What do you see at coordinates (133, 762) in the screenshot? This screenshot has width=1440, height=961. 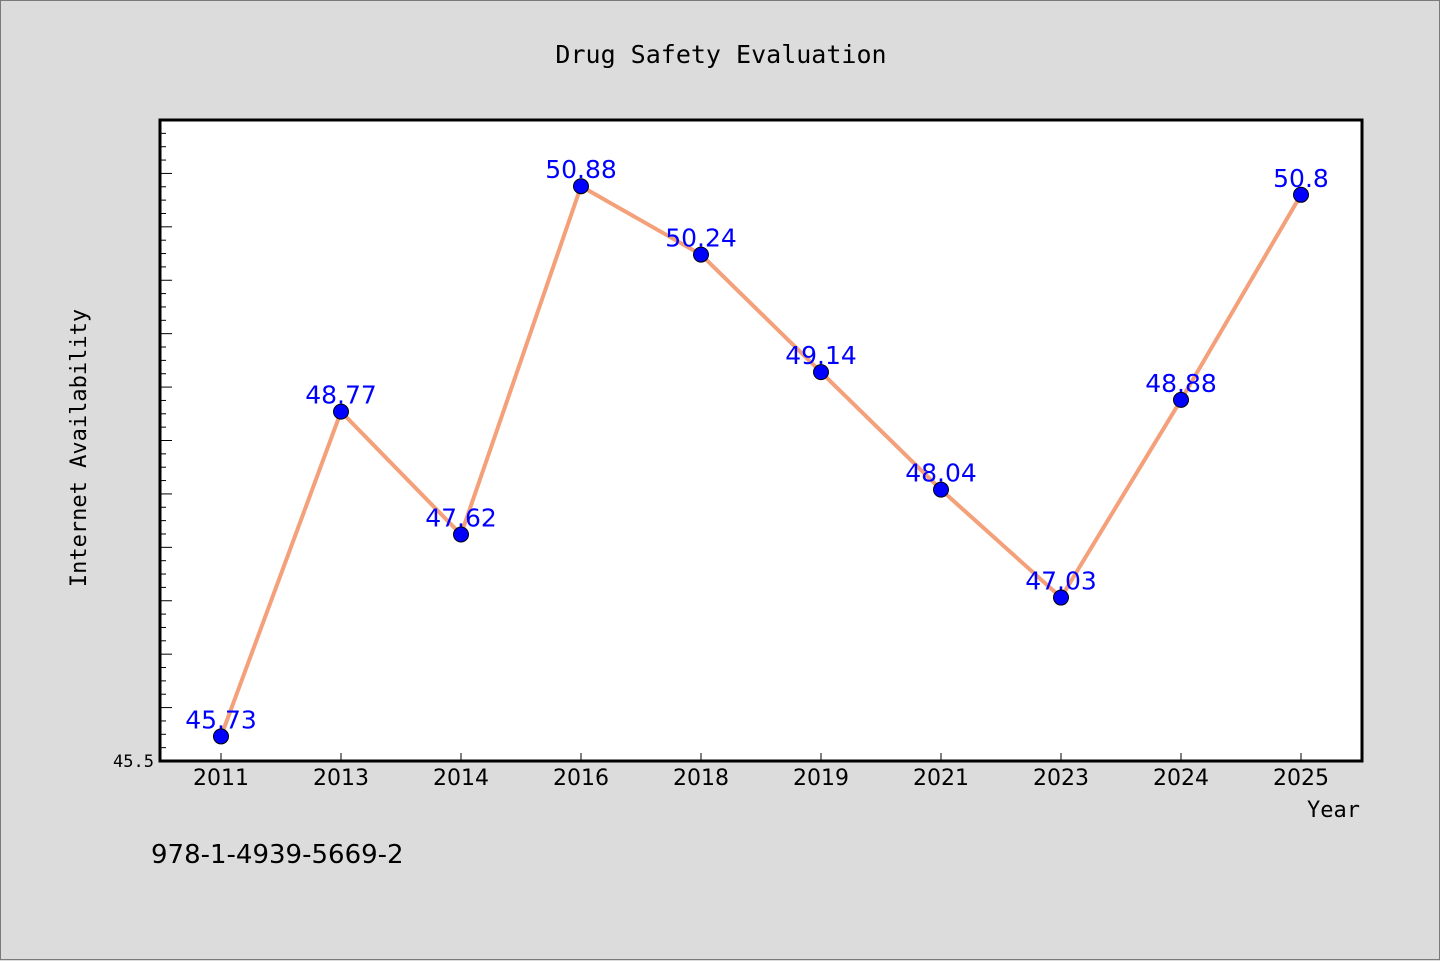 I see `y-axis-min-label: 45.5` at bounding box center [133, 762].